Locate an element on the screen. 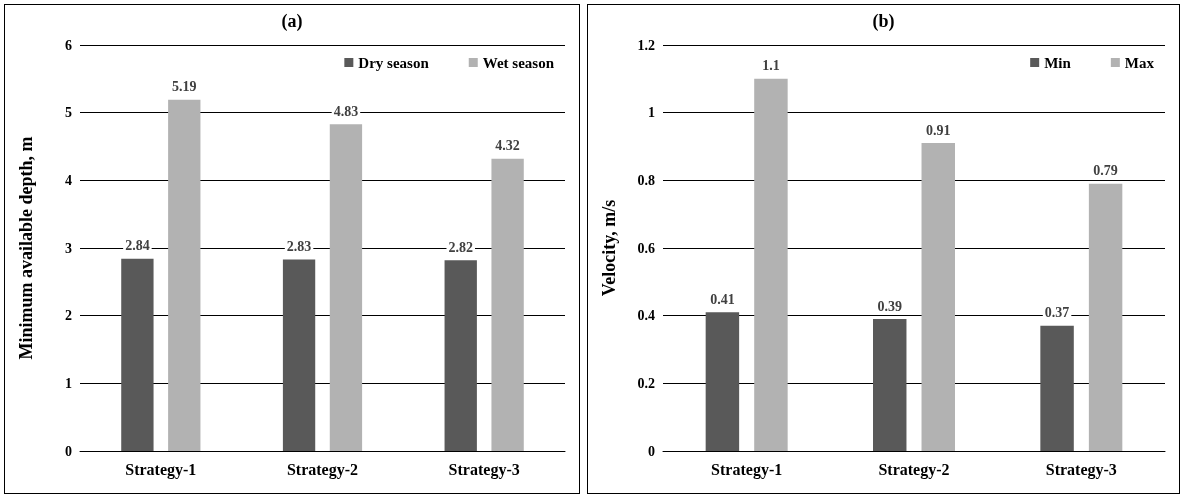 Image resolution: width=1184 pixels, height=499 pixels. legend-label: Min is located at coordinates (1058, 62).